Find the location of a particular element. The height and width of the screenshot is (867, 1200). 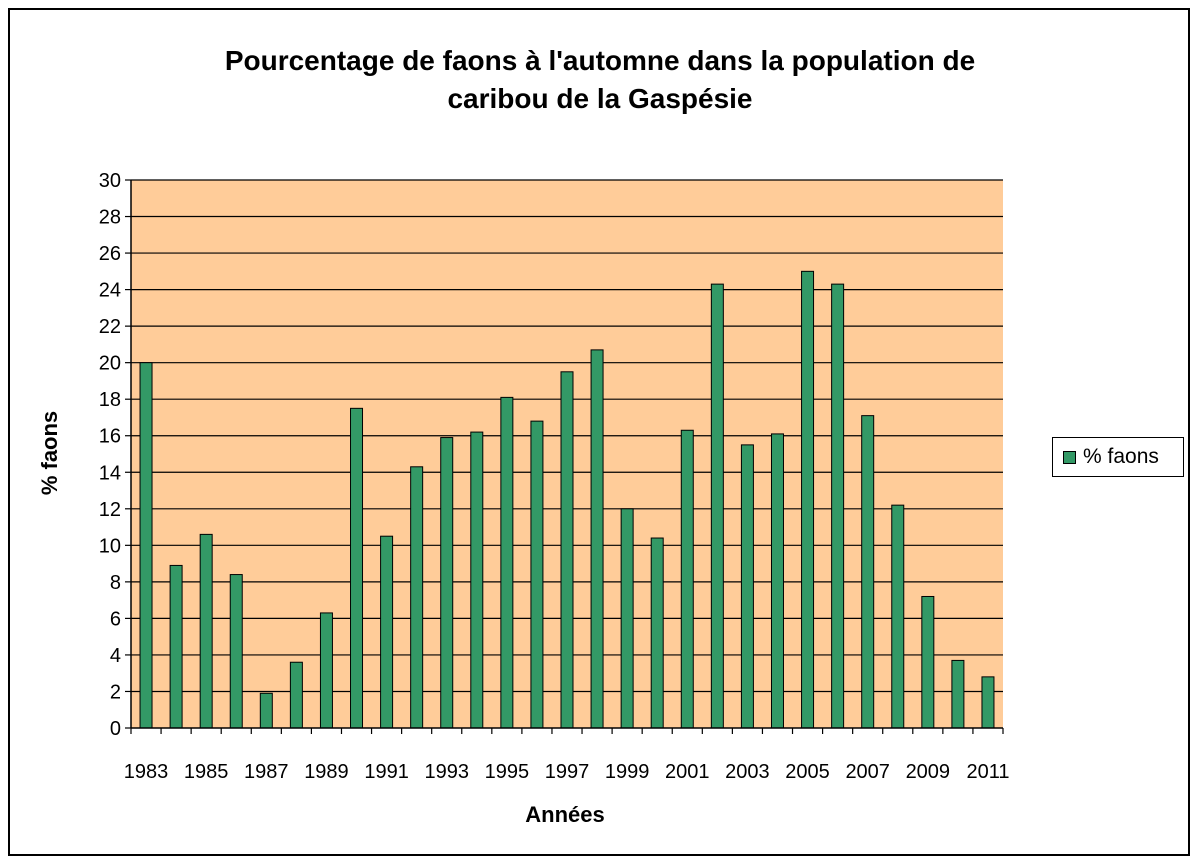

x-tick-label: 2001 is located at coordinates (687, 772).